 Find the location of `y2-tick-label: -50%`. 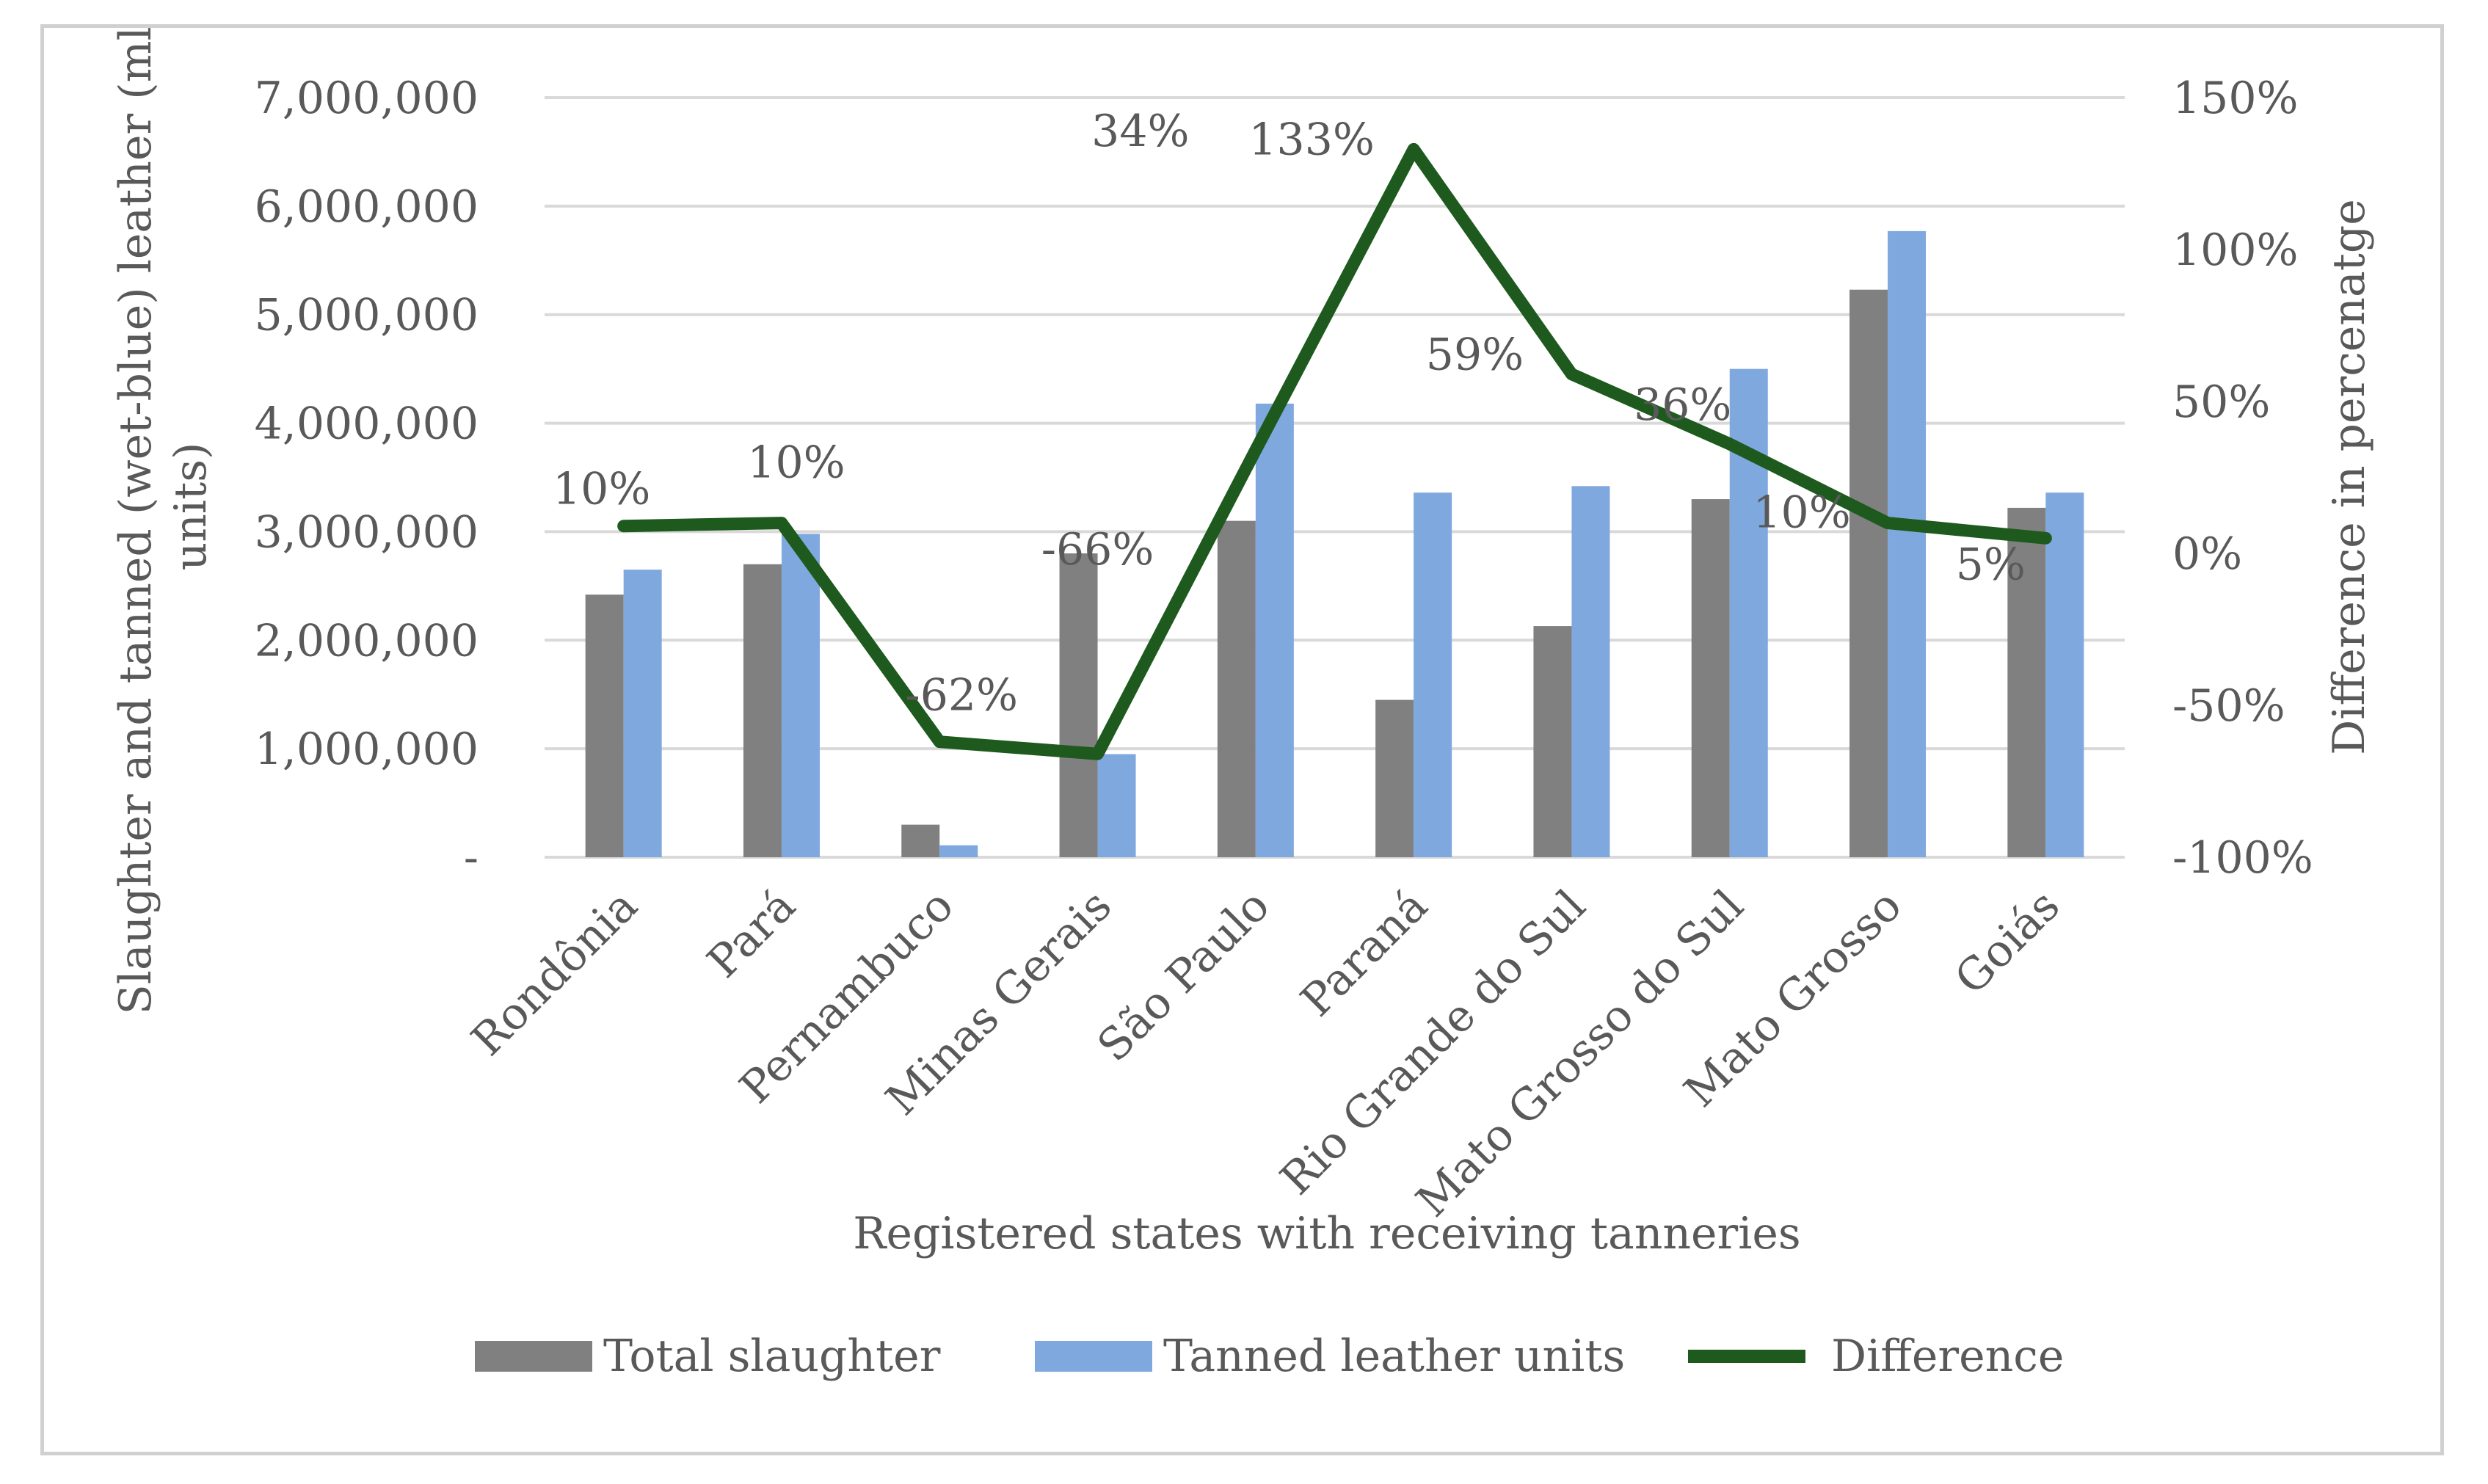

y2-tick-label: -50% is located at coordinates (2228, 706).